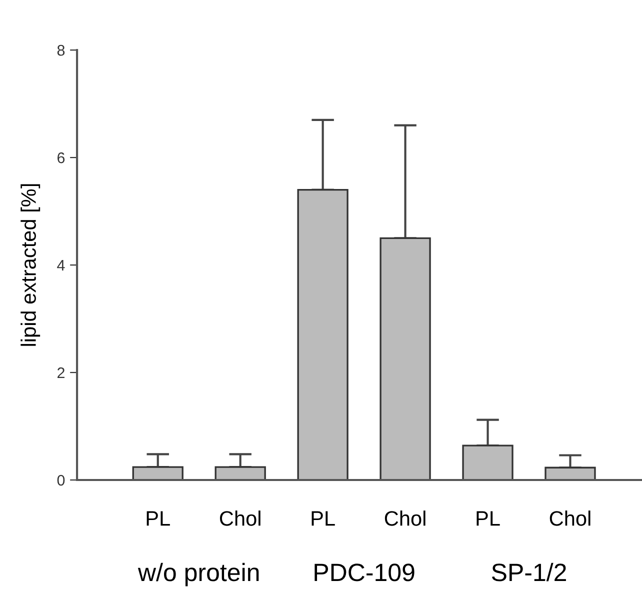  Describe the element at coordinates (364, 573) in the screenshot. I see `text: PDC-109` at that location.